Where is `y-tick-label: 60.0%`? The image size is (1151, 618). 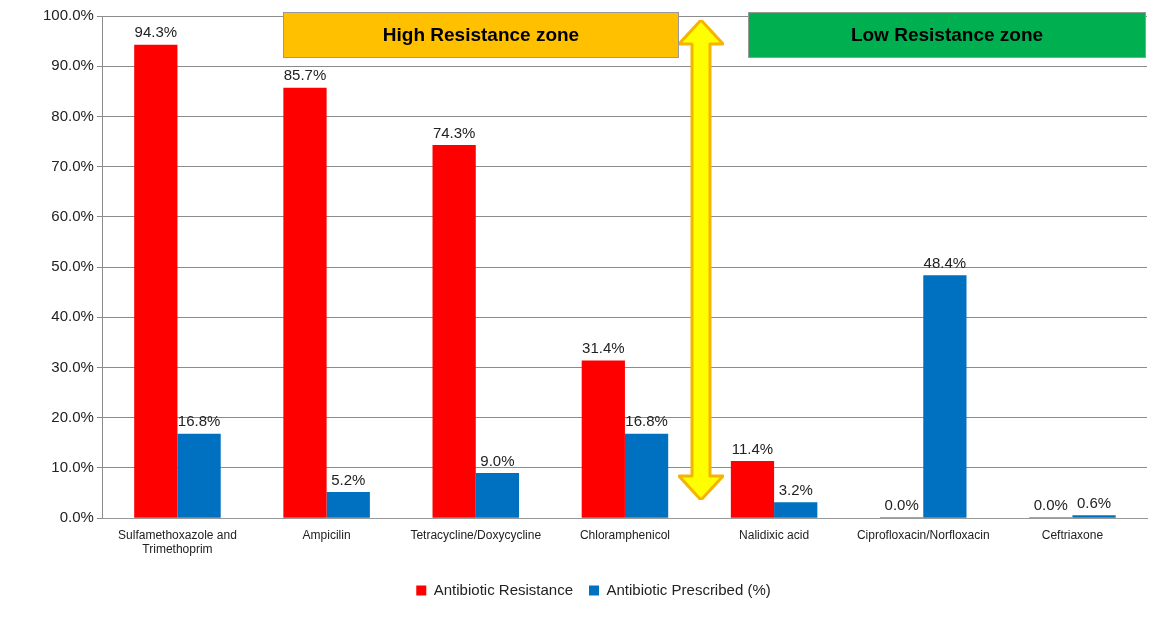
y-tick-label: 60.0% is located at coordinates (72, 216).